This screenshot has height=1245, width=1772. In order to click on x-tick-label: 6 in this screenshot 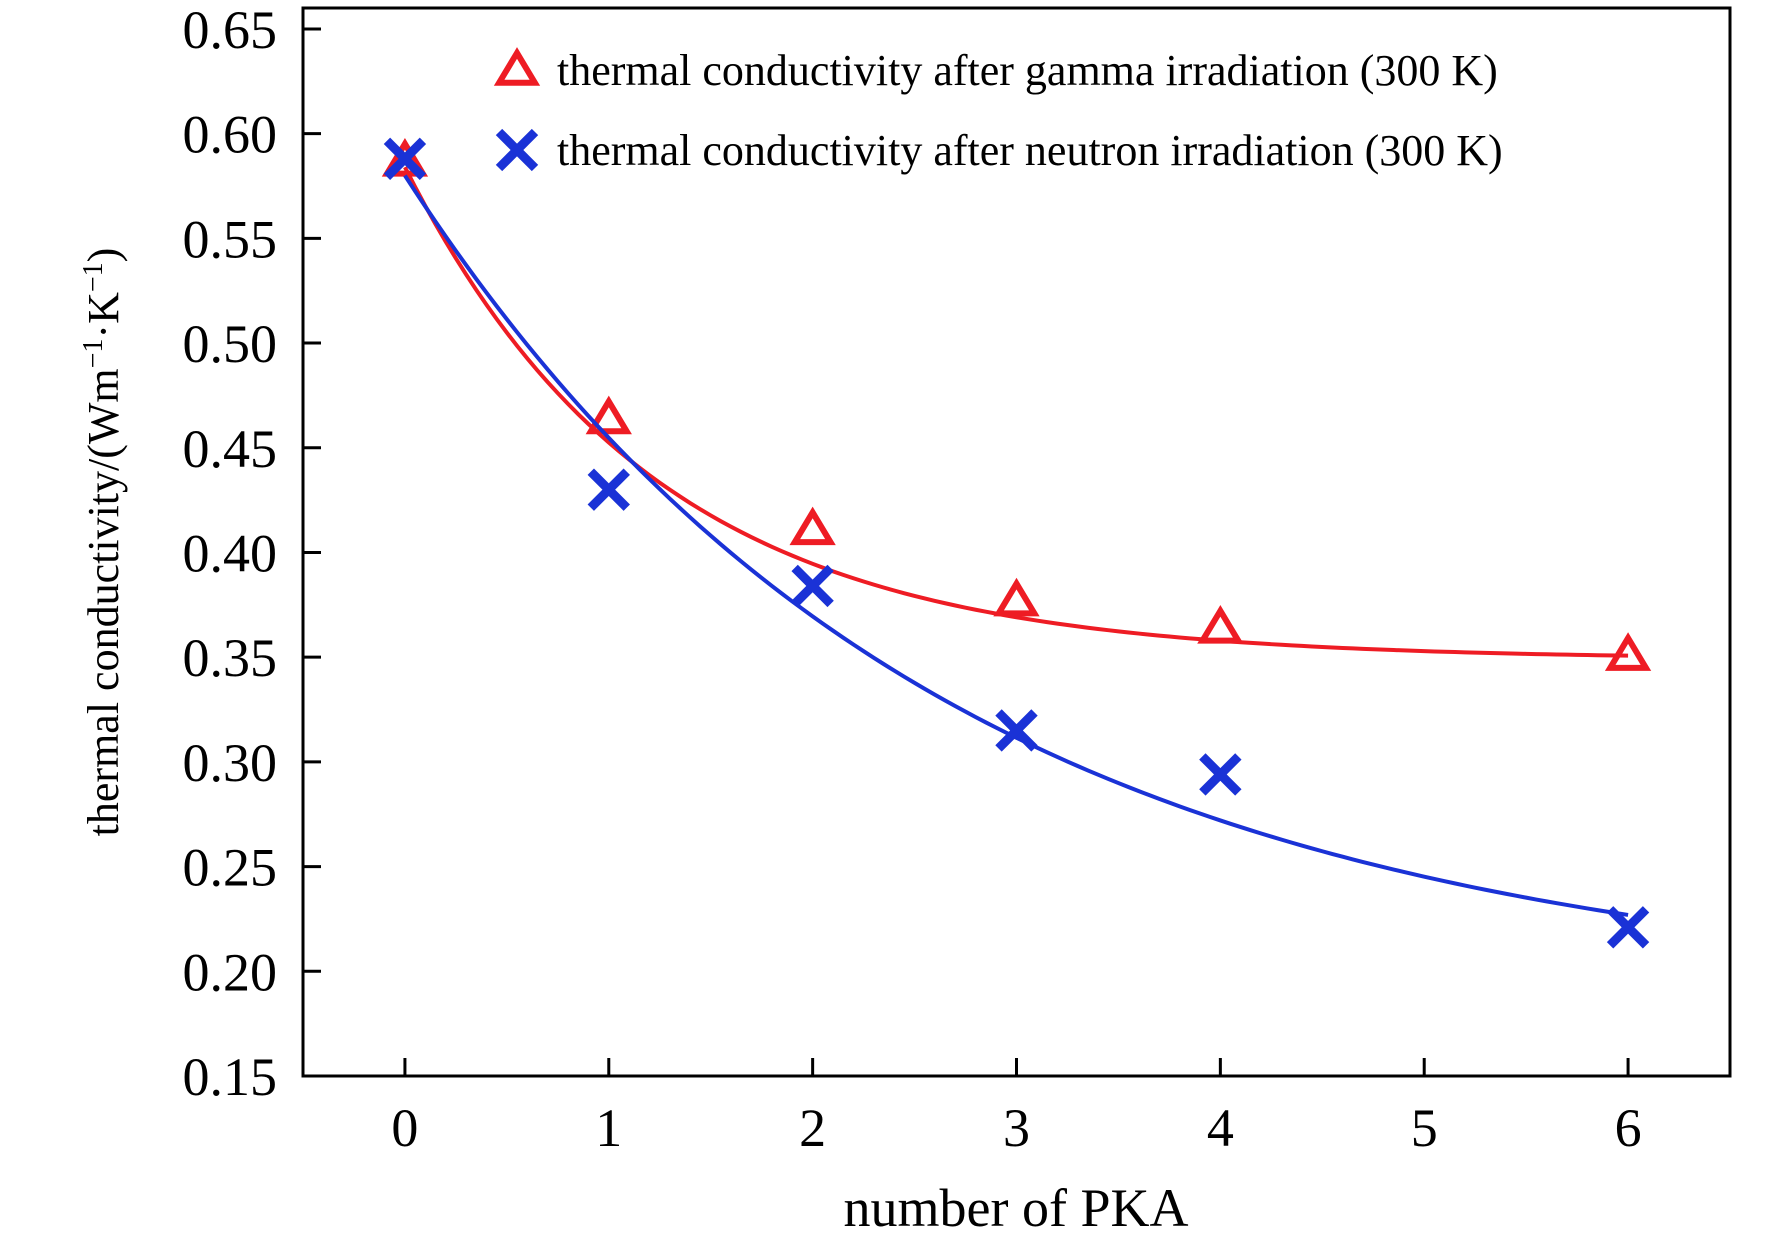, I will do `click(1628, 1128)`.